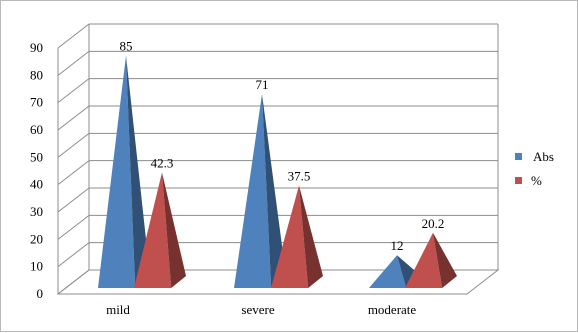 This screenshot has height=333, width=578. What do you see at coordinates (536, 180) in the screenshot?
I see `legend-label: %` at bounding box center [536, 180].